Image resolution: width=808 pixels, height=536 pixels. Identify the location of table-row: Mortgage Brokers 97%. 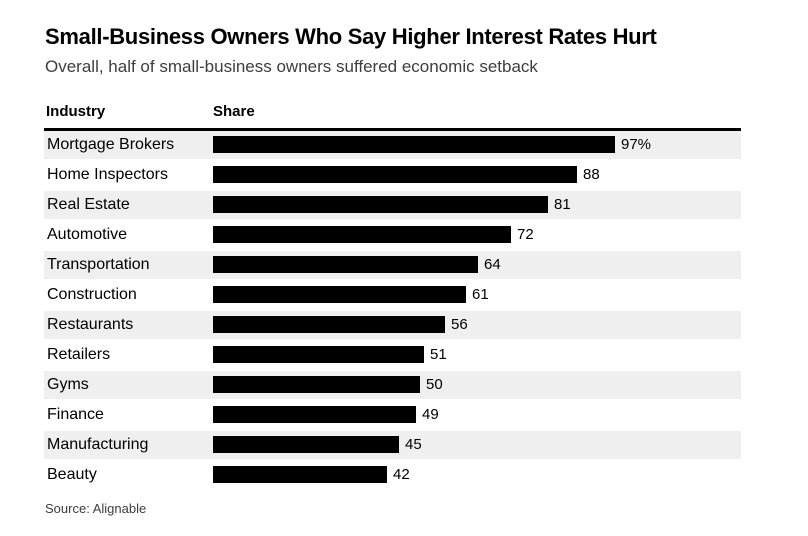
(392, 146).